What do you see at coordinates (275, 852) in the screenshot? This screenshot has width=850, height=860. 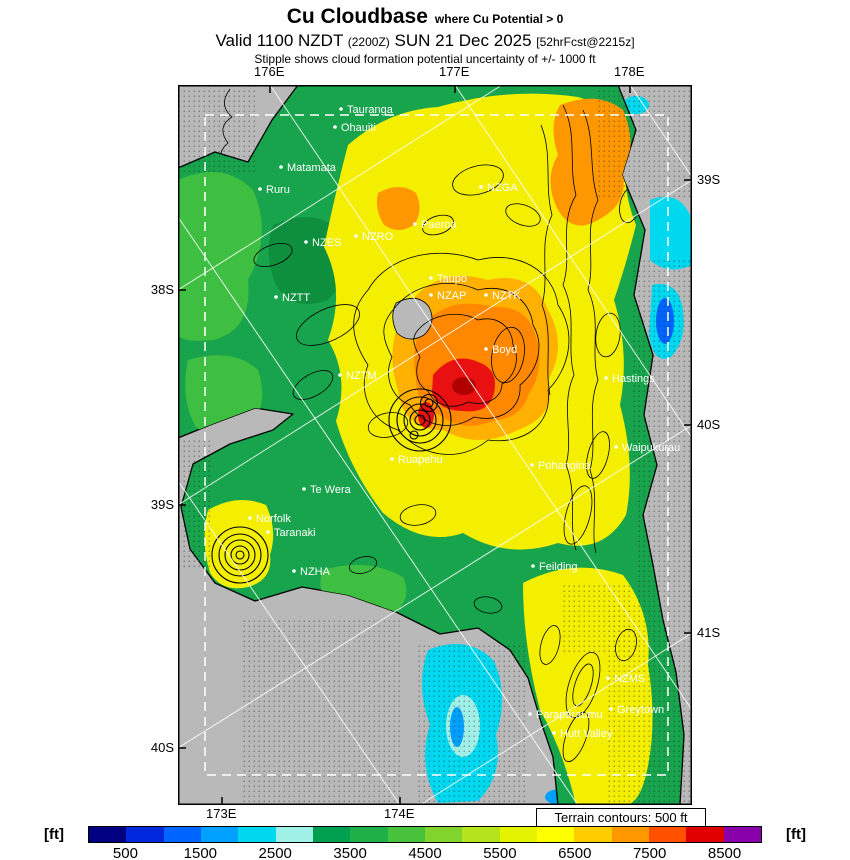 I see `colorbar-tick: 2500` at bounding box center [275, 852].